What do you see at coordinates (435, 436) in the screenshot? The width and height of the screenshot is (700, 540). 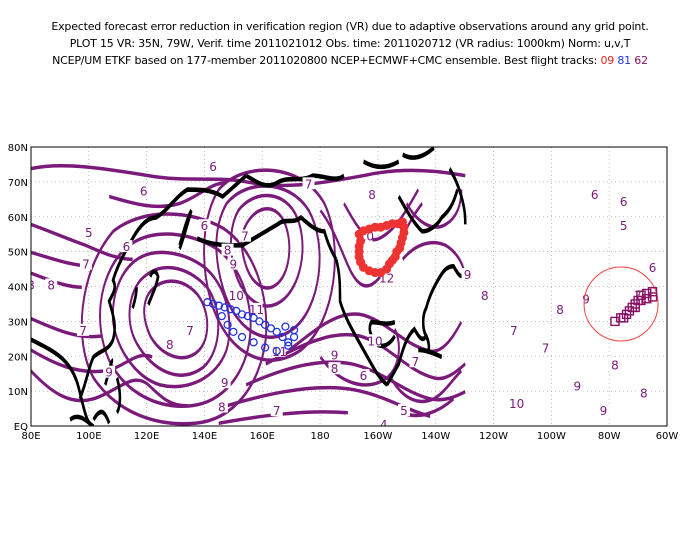 I see `lon-tick-label: 140W` at bounding box center [435, 436].